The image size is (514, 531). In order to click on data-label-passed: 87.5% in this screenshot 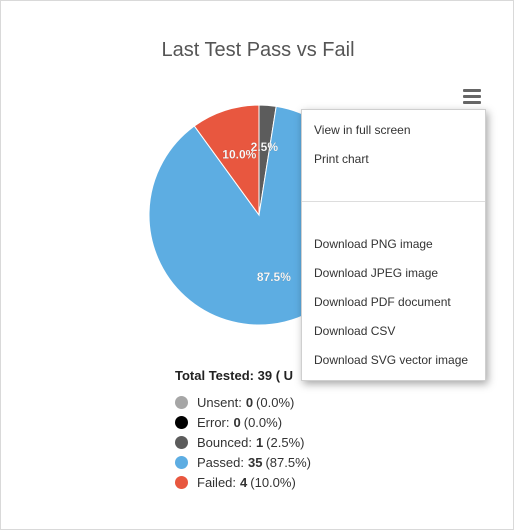, I will do `click(274, 277)`.